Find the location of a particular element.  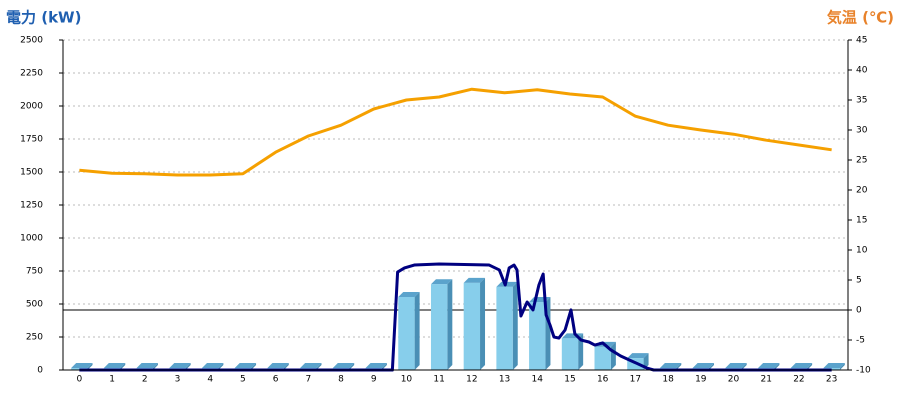

x-tick-label: 20 is located at coordinates (734, 380).